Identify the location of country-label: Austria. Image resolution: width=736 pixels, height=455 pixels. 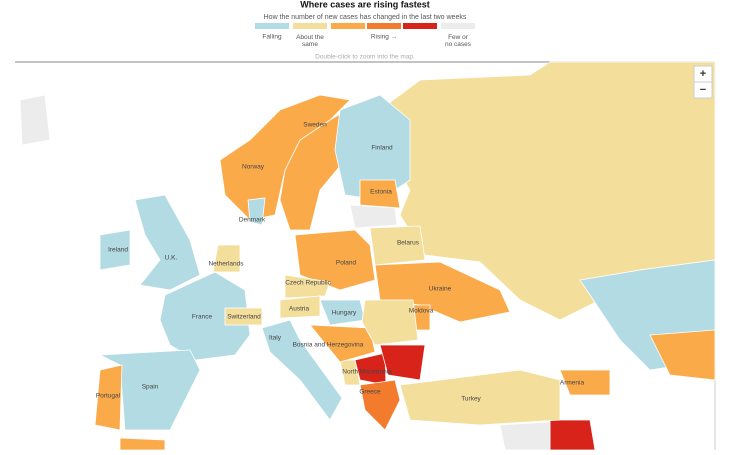
(299, 309).